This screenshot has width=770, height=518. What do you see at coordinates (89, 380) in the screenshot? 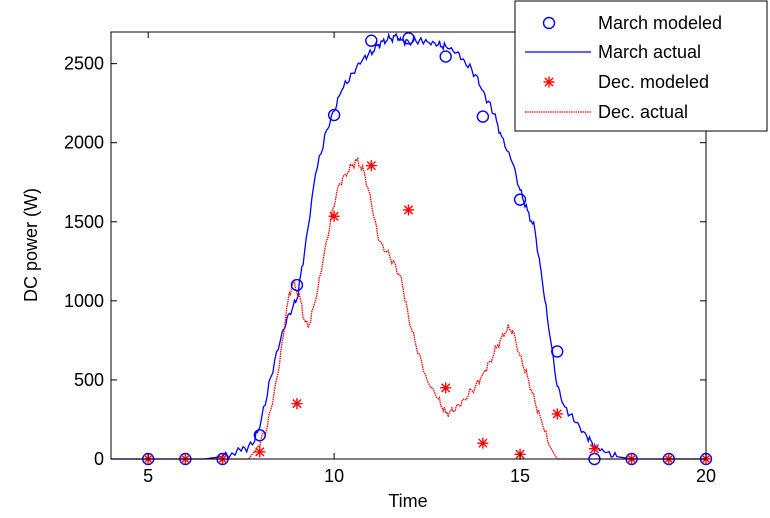
I see `y-tick-label: 500` at bounding box center [89, 380].